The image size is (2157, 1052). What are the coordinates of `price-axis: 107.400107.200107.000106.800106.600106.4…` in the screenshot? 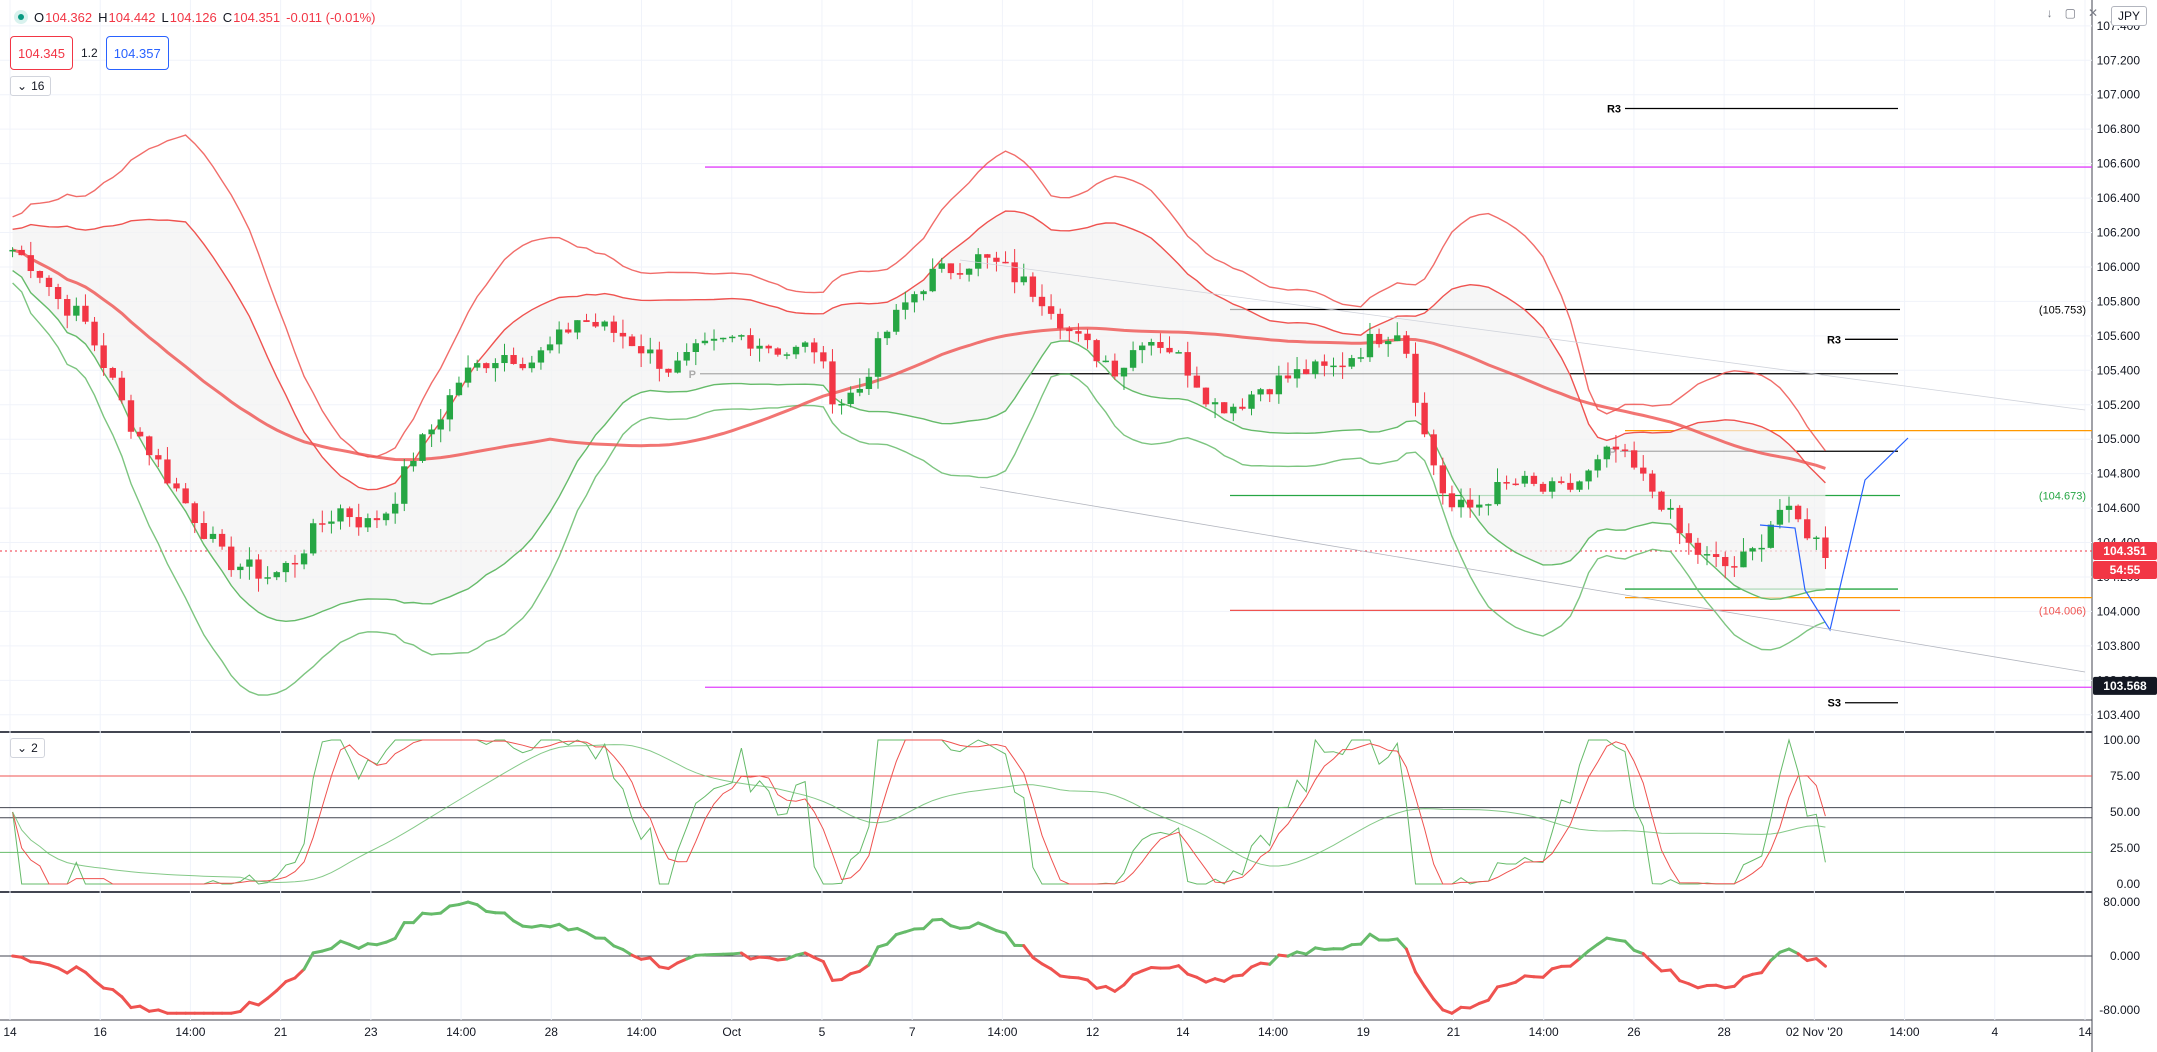 It's located at (2125, 518).